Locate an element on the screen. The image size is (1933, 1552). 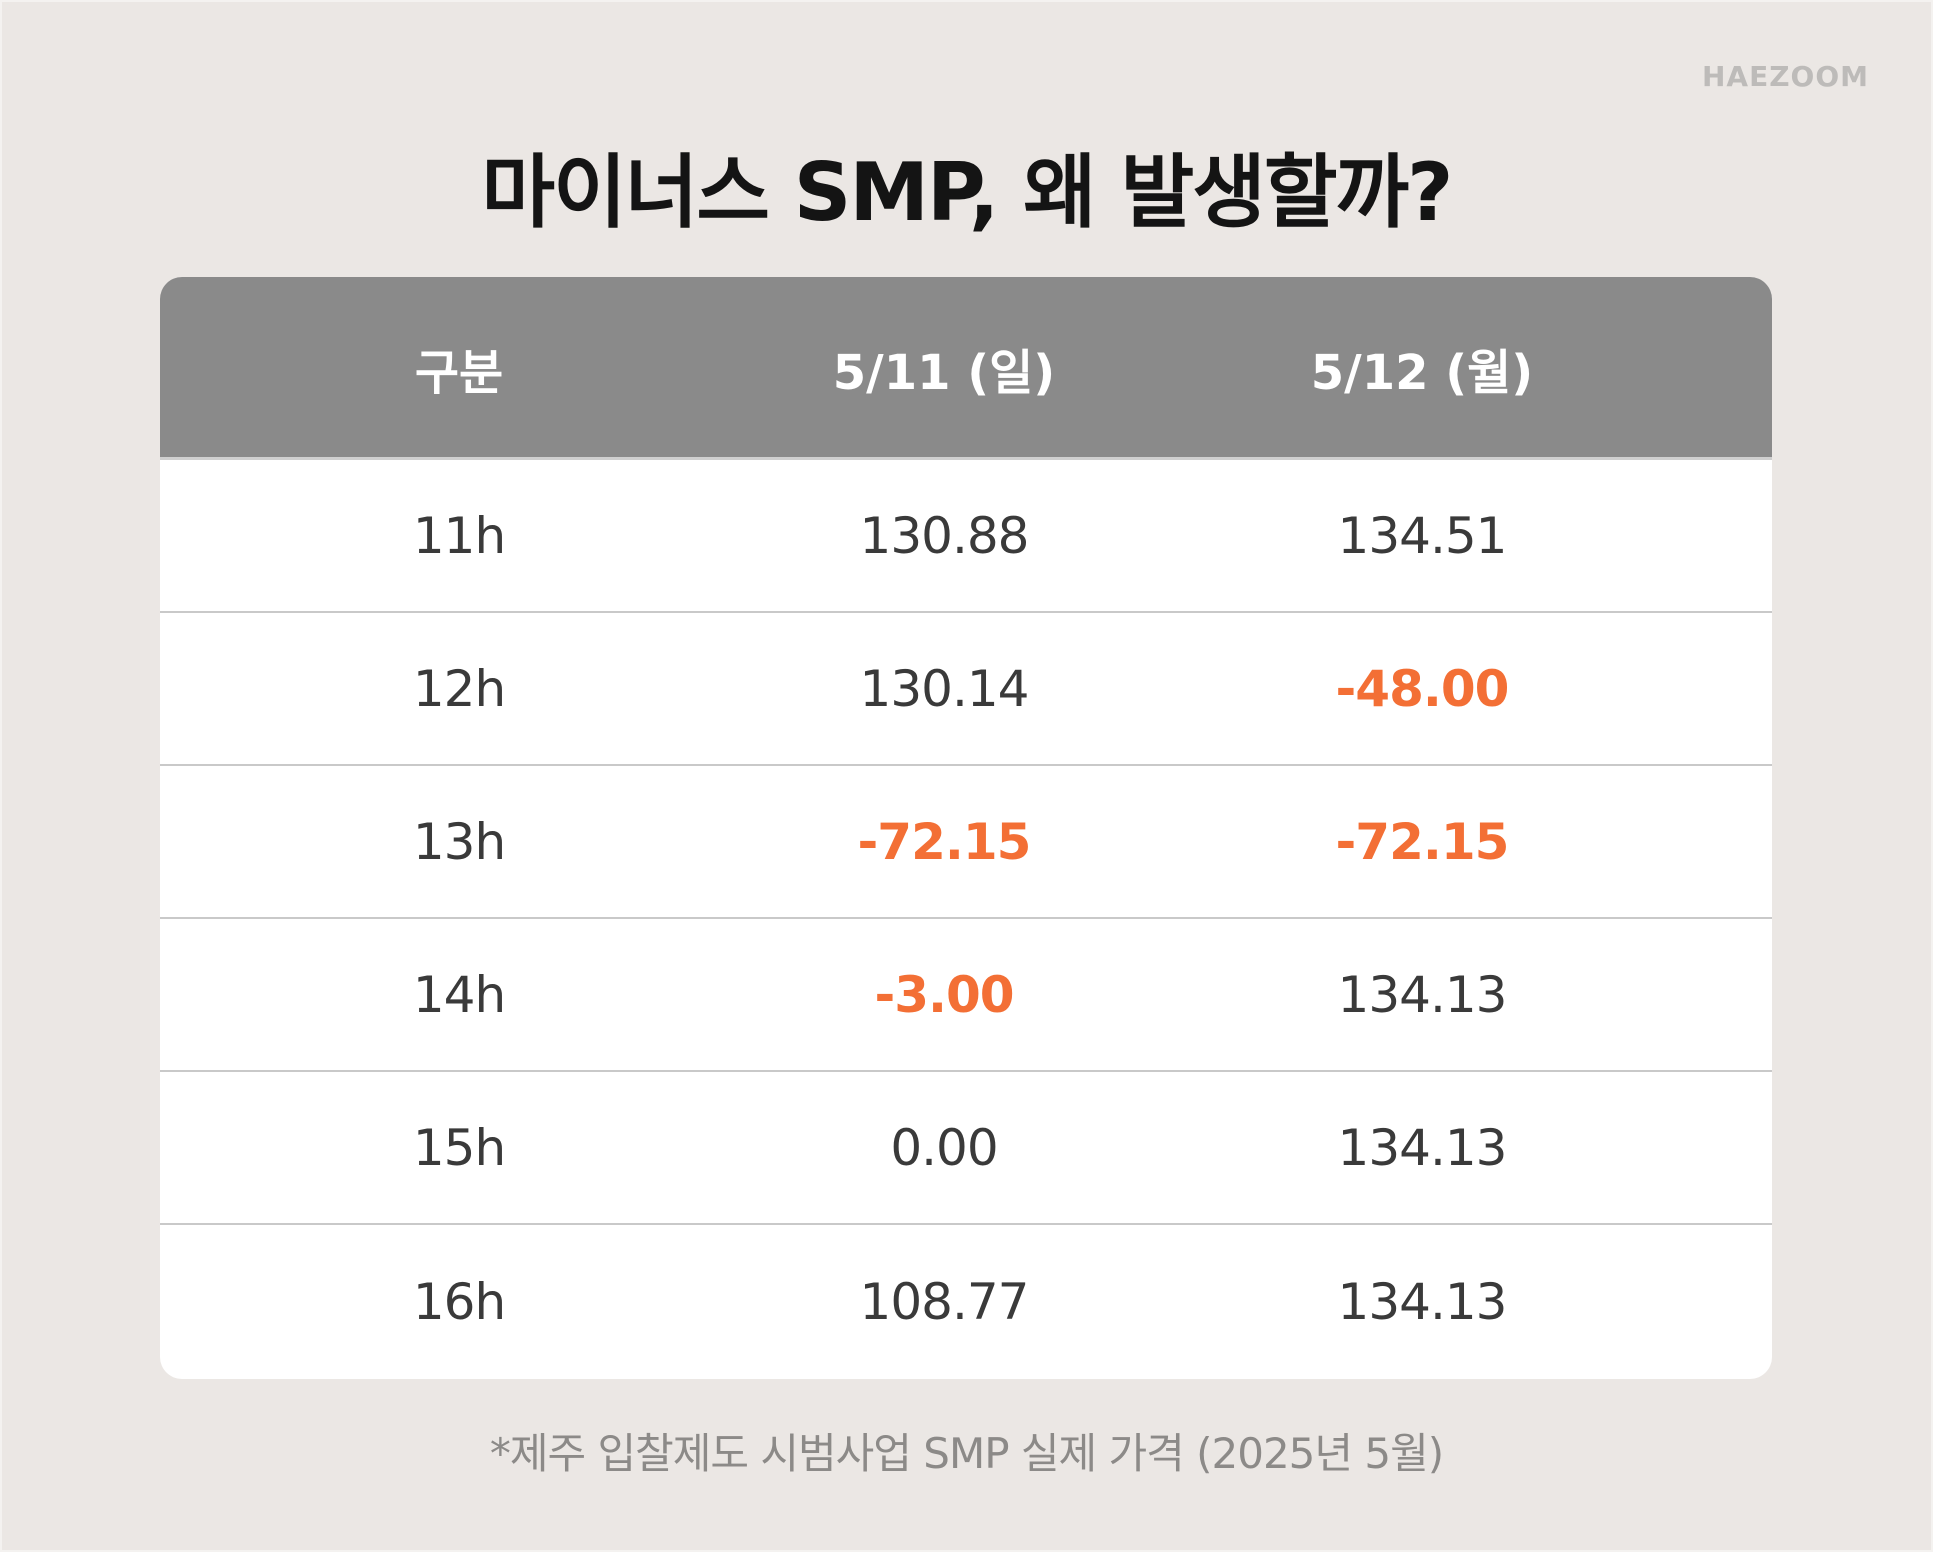
hour-cell: 11h is located at coordinates (459, 535).